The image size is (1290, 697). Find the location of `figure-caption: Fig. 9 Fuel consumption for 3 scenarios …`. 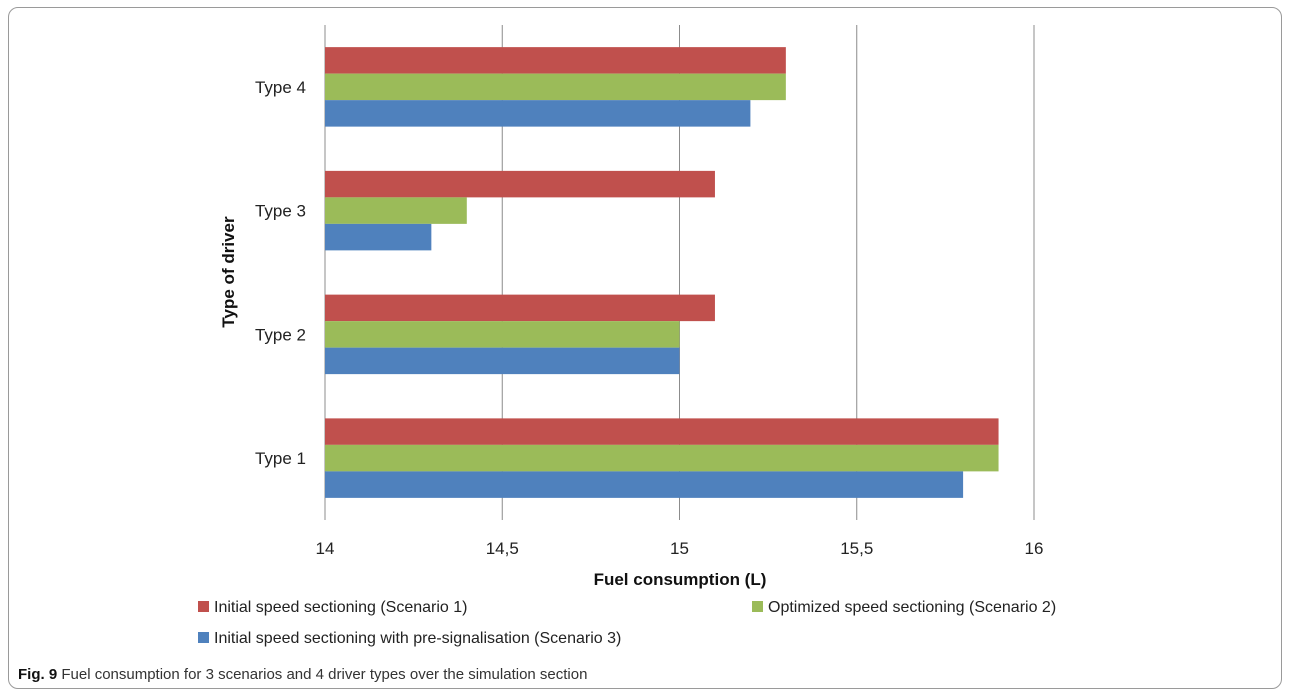

figure-caption: Fig. 9 Fuel consumption for 3 scenarios … is located at coordinates (302, 674).